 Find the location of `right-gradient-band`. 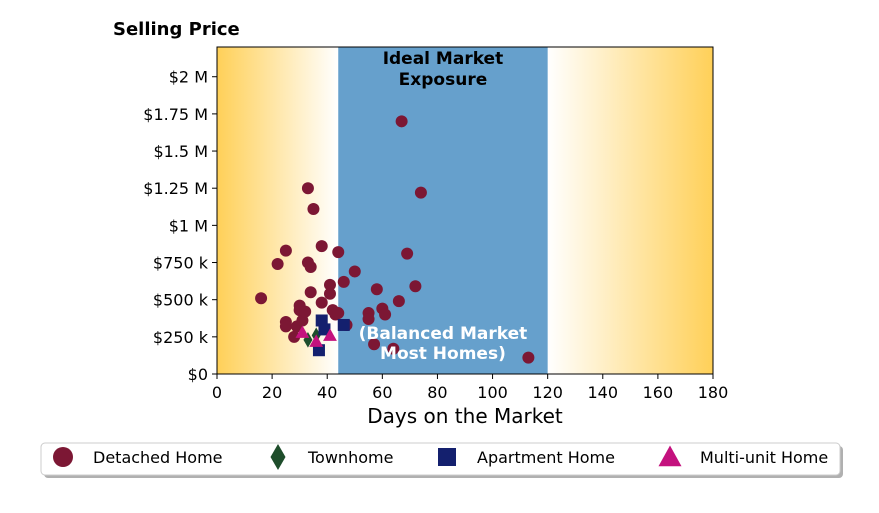

right-gradient-band is located at coordinates (630, 210).